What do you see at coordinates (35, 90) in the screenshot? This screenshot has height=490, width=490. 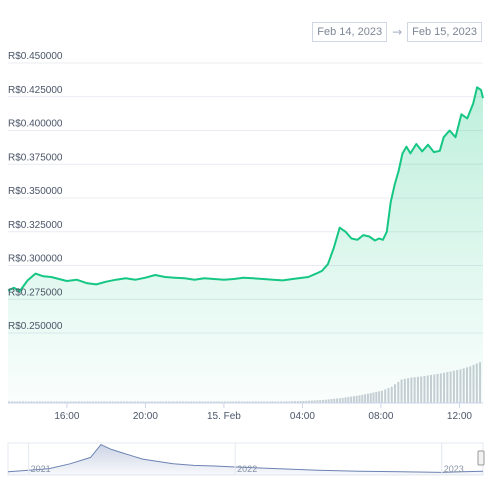 I see `y-tick-label: R$0.425000` at bounding box center [35, 90].